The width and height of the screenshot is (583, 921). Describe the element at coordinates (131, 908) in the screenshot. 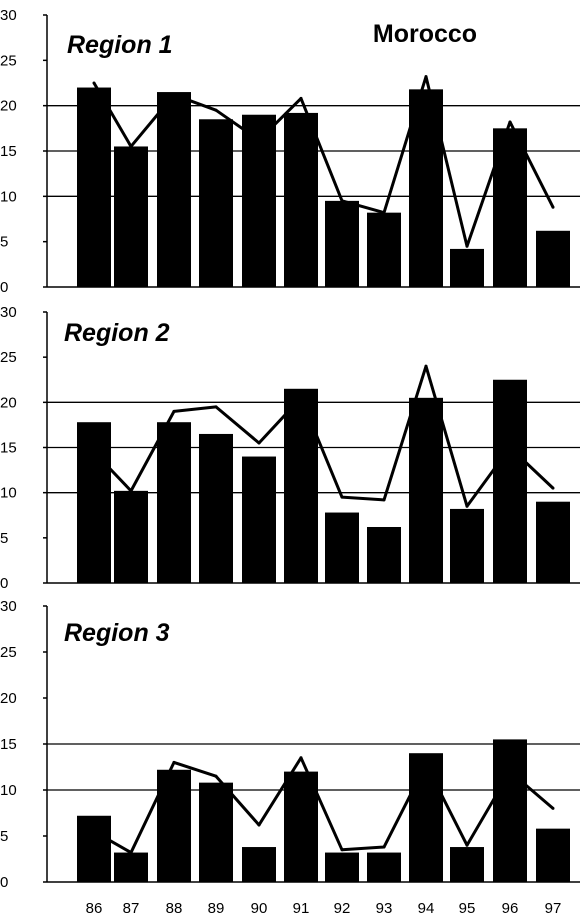

I see `x-tick-label-87: 87` at that location.